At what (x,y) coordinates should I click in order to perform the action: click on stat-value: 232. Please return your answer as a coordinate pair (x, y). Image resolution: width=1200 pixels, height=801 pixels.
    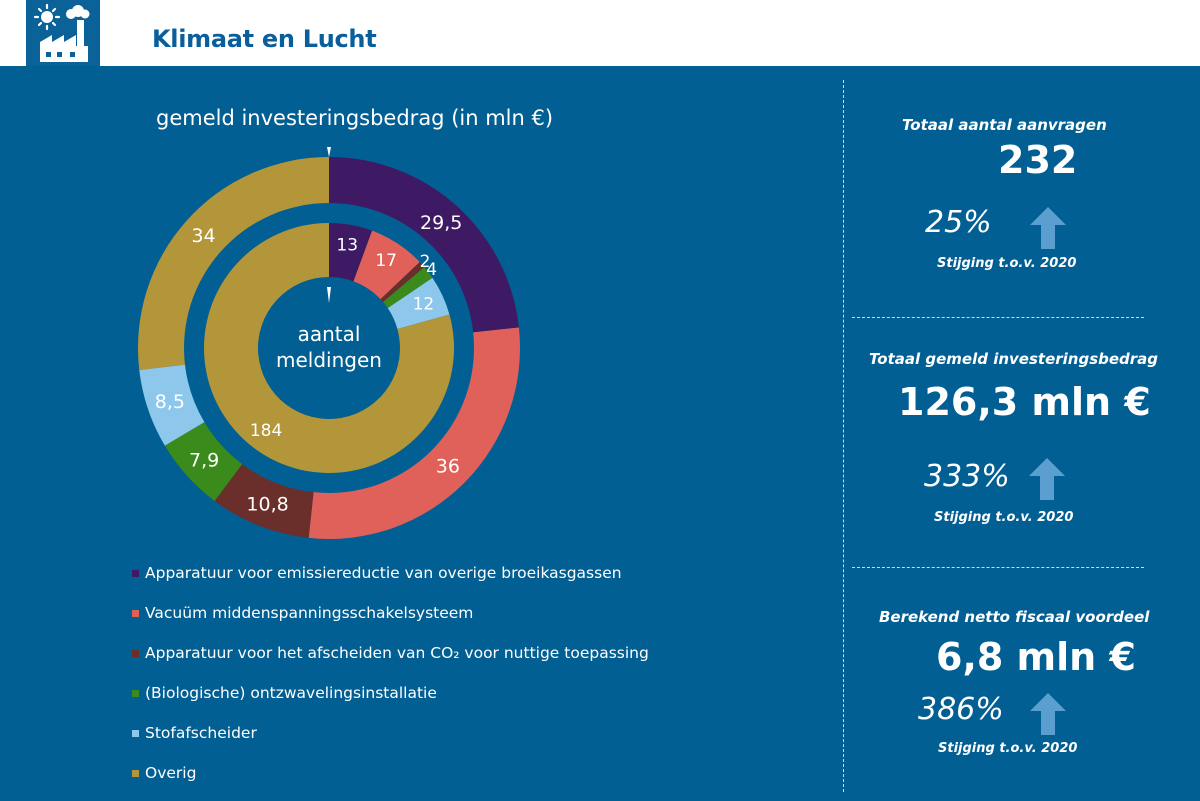
    Looking at the image, I should click on (1038, 160).